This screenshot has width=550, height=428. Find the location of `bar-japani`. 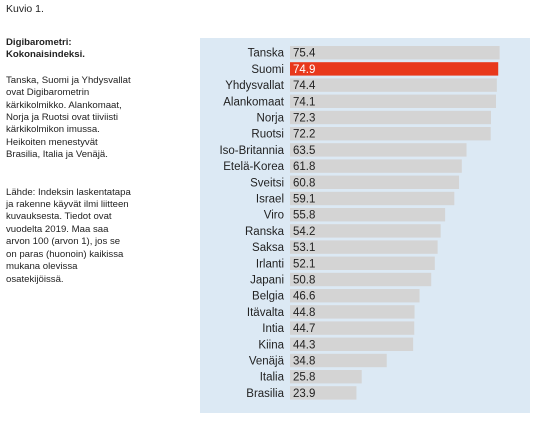

bar-japani is located at coordinates (361, 279).